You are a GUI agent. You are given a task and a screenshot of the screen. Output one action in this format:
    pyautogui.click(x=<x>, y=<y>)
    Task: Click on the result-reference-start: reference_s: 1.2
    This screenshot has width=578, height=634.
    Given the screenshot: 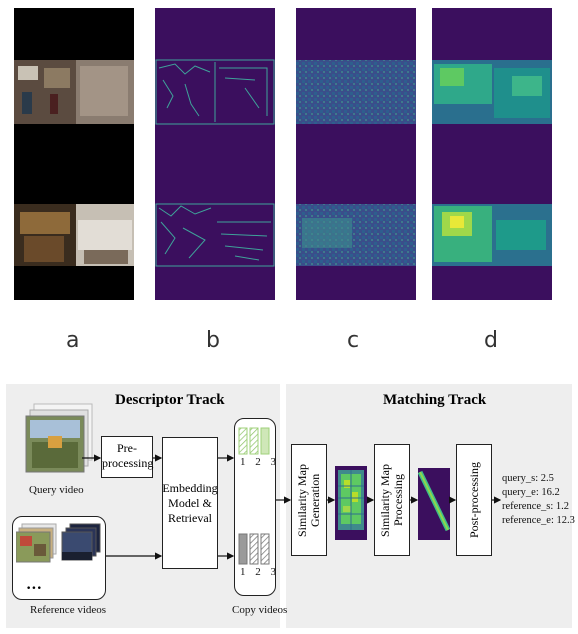 What is the action you would take?
    pyautogui.click(x=536, y=506)
    